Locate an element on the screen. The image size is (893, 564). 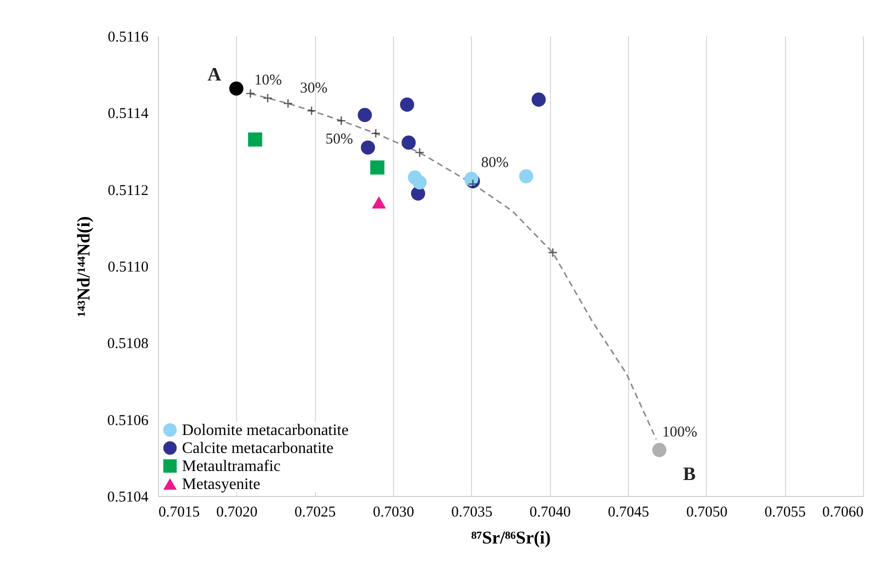
x-tick-label: 0.7055 is located at coordinates (785, 512).